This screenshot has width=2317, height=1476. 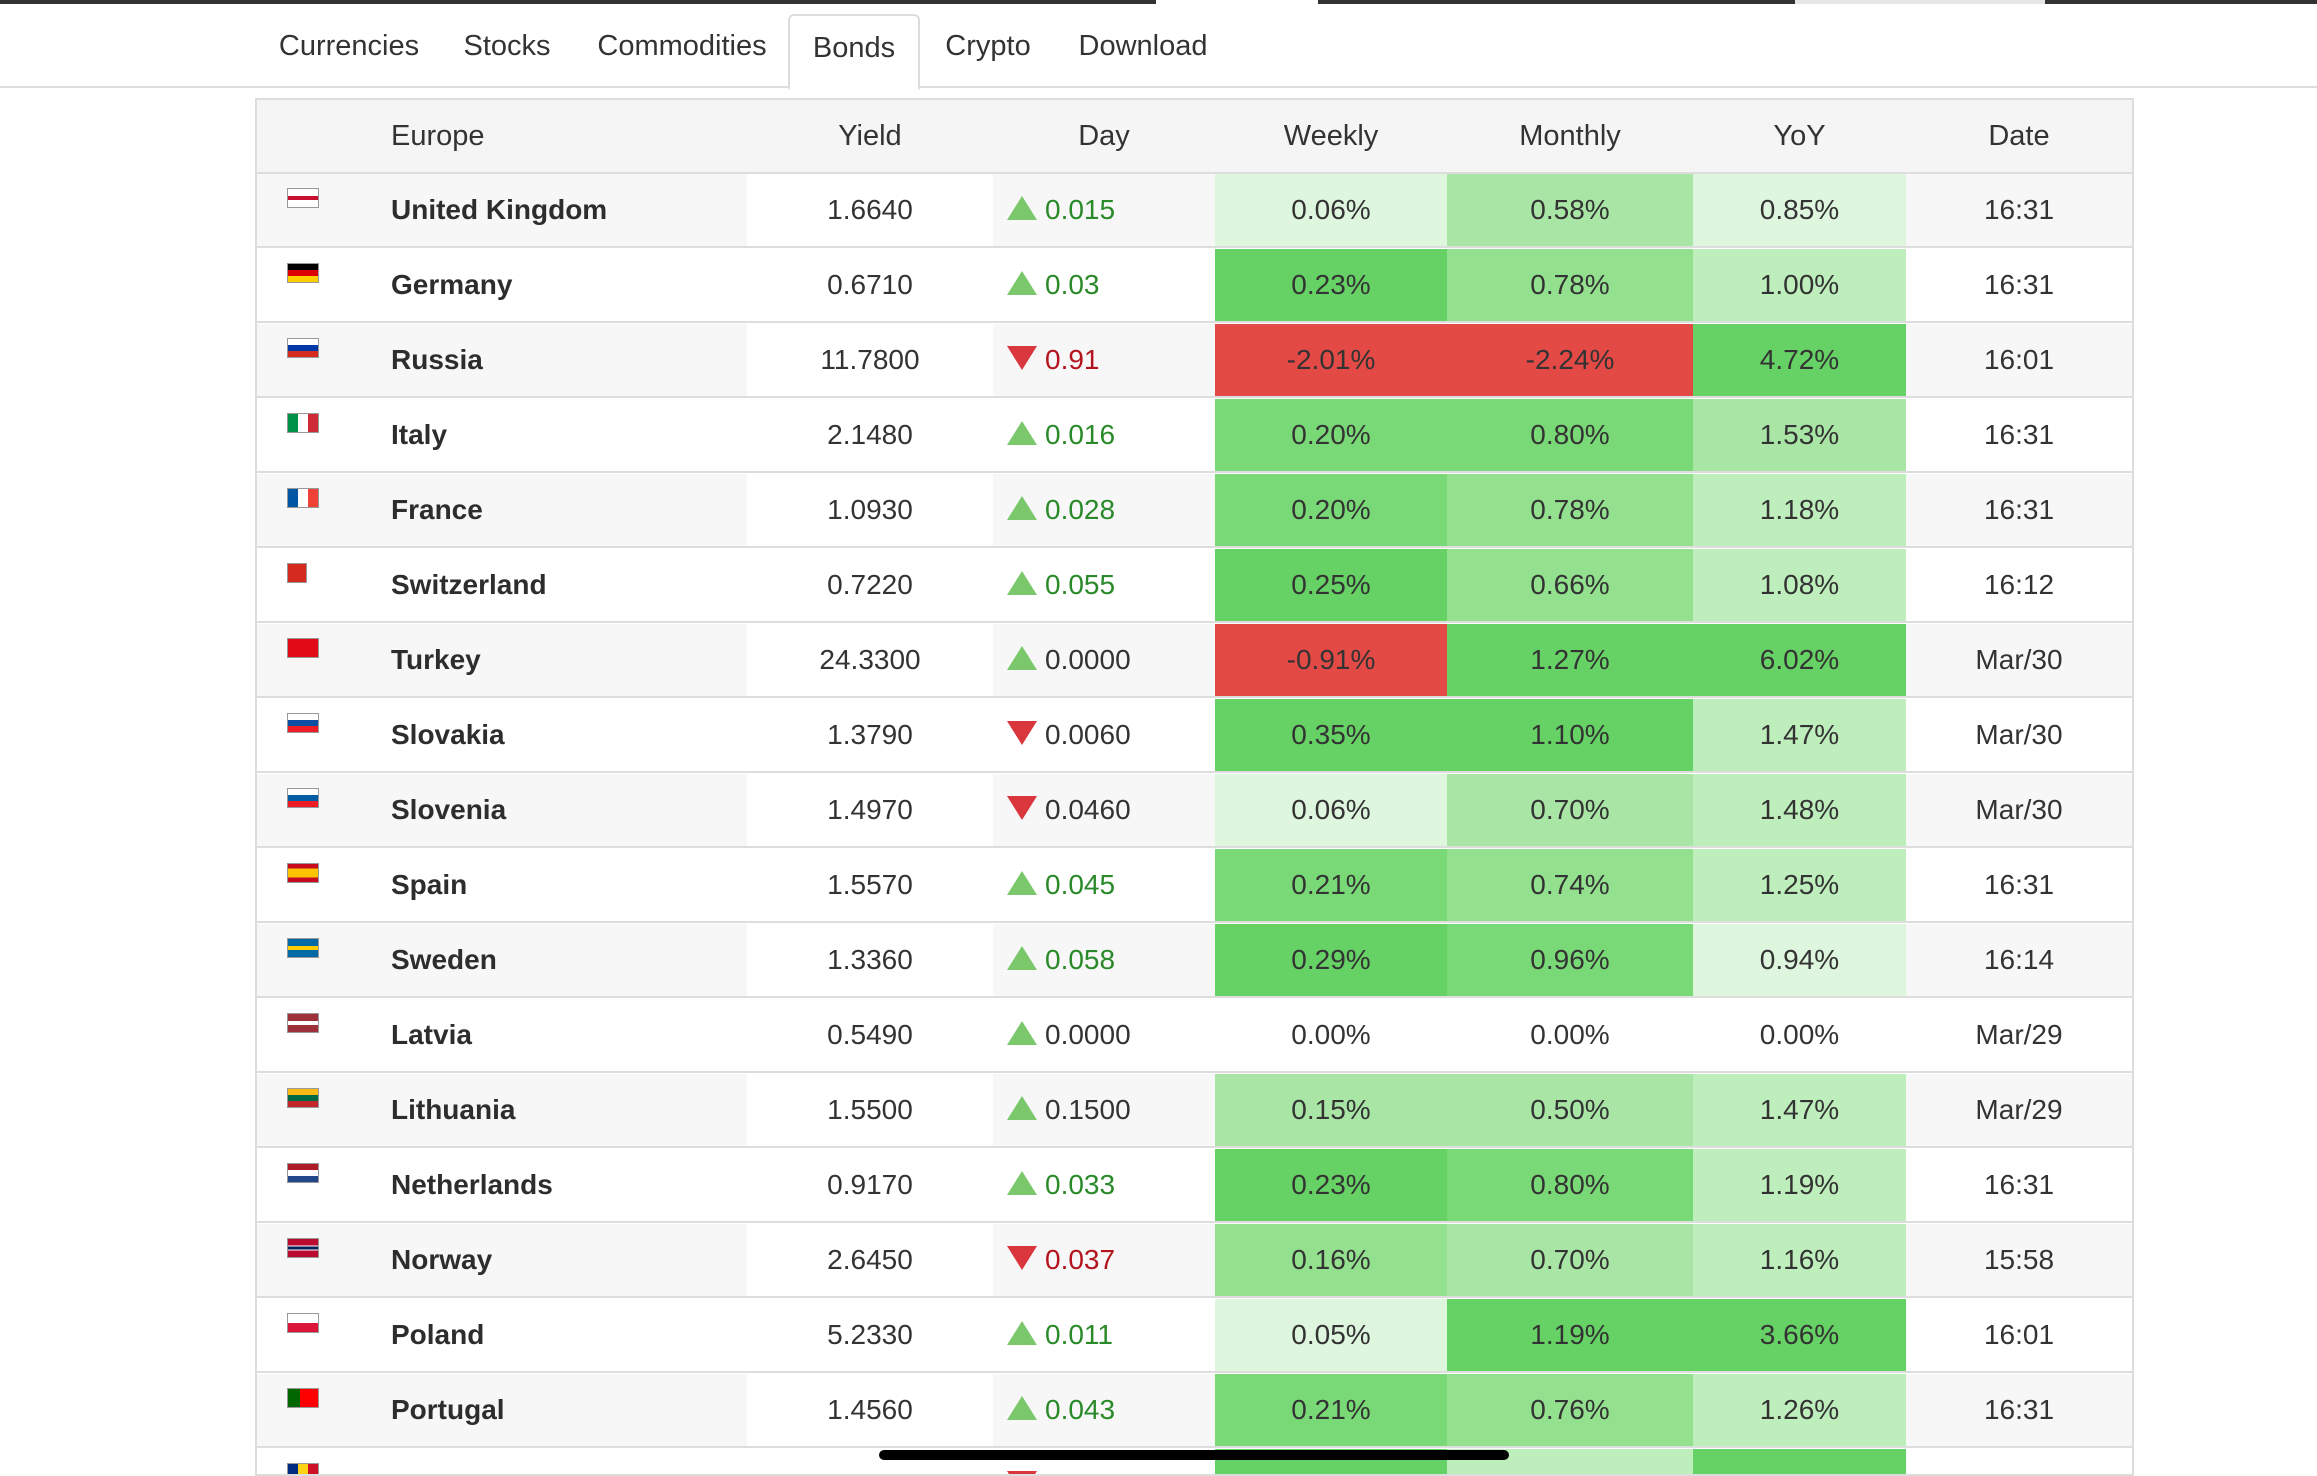 I want to click on table-row: Italy 2.1480 0.016 0.20% 0.80% 1.53% 16:31, so click(x=1194, y=436).